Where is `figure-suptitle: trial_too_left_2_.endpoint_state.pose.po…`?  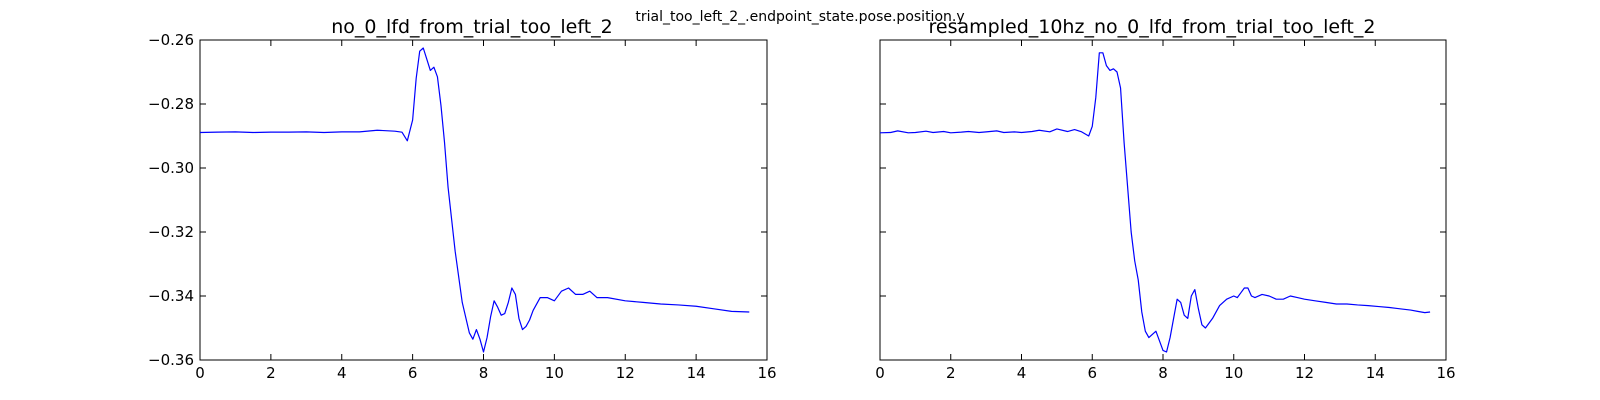
figure-suptitle: trial_too_left_2_.endpoint_state.pose.po… is located at coordinates (799, 17).